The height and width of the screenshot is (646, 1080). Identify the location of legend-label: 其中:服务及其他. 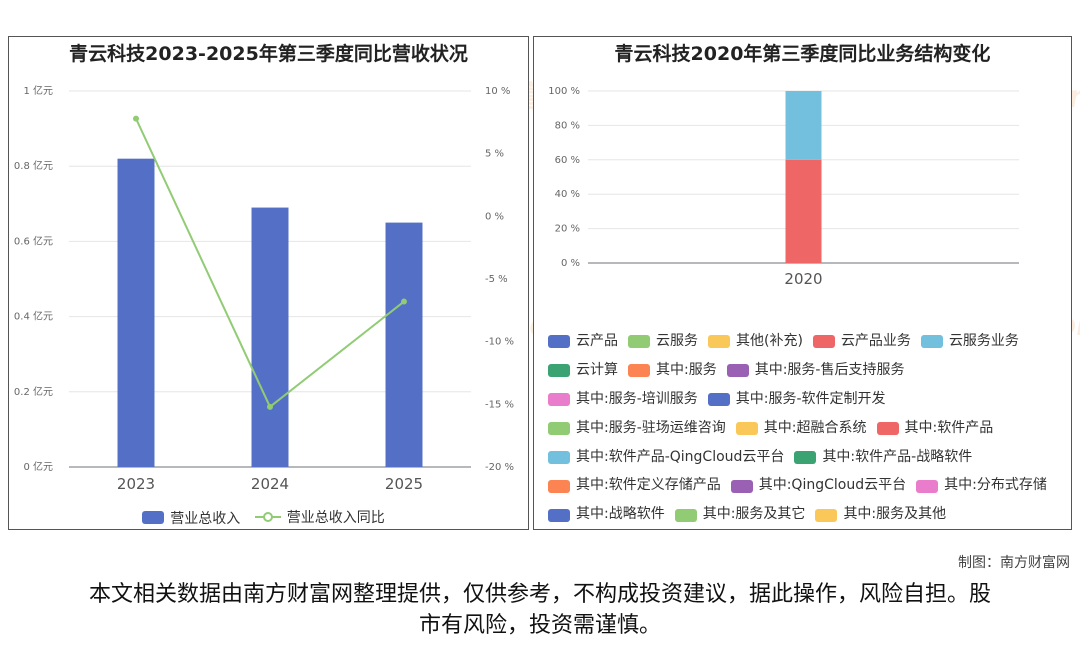
(895, 514).